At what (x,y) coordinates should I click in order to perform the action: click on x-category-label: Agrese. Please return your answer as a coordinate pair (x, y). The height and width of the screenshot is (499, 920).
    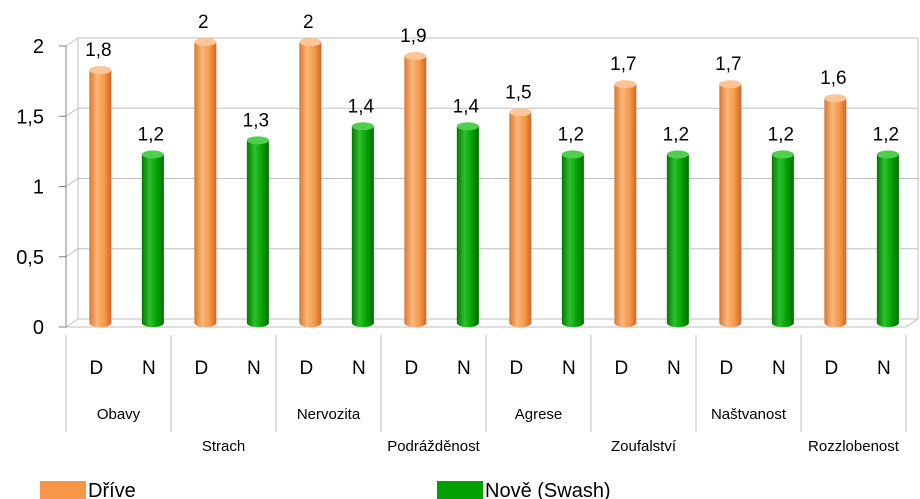
    Looking at the image, I should click on (539, 414).